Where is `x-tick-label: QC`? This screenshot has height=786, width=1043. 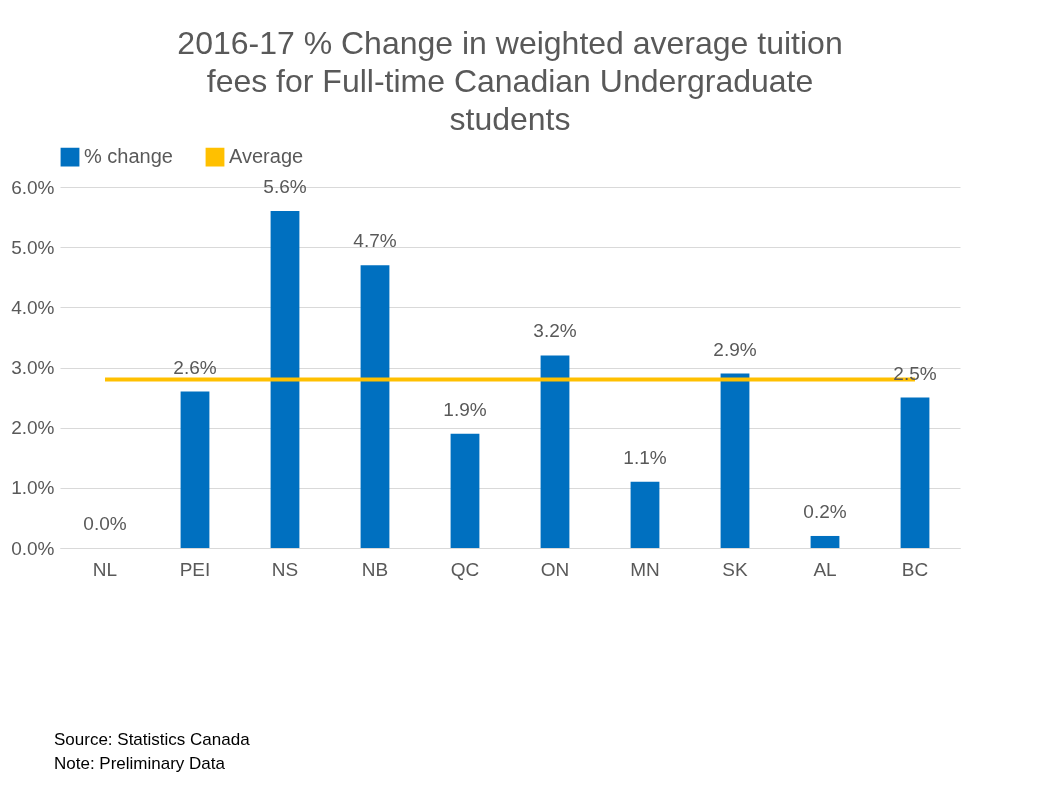 x-tick-label: QC is located at coordinates (465, 569).